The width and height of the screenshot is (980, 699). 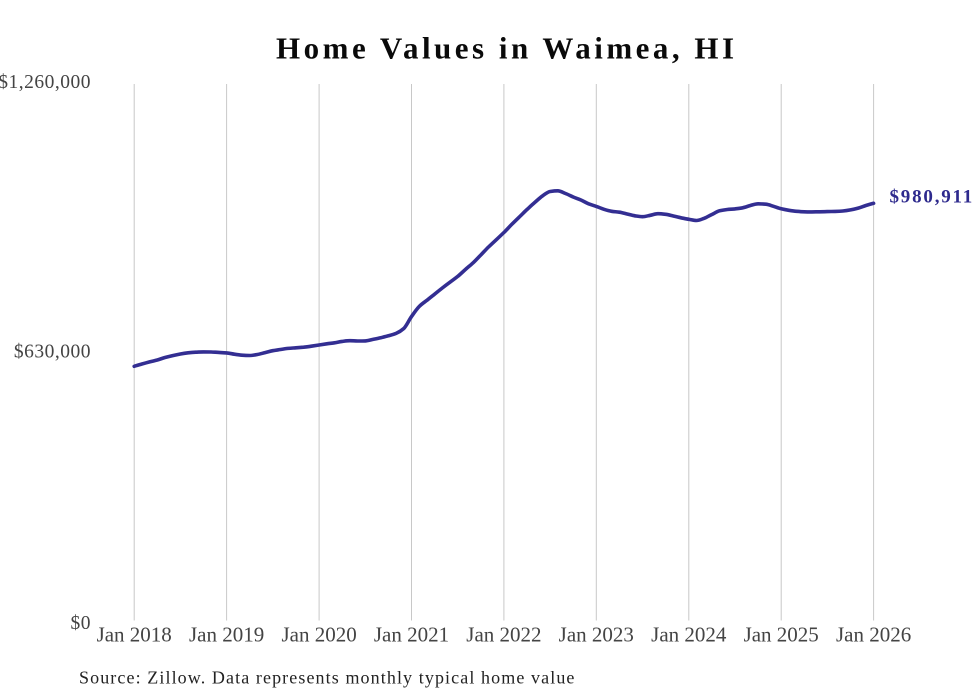 What do you see at coordinates (507, 48) in the screenshot?
I see `svg-text: Home Values in Waimea, HI` at bounding box center [507, 48].